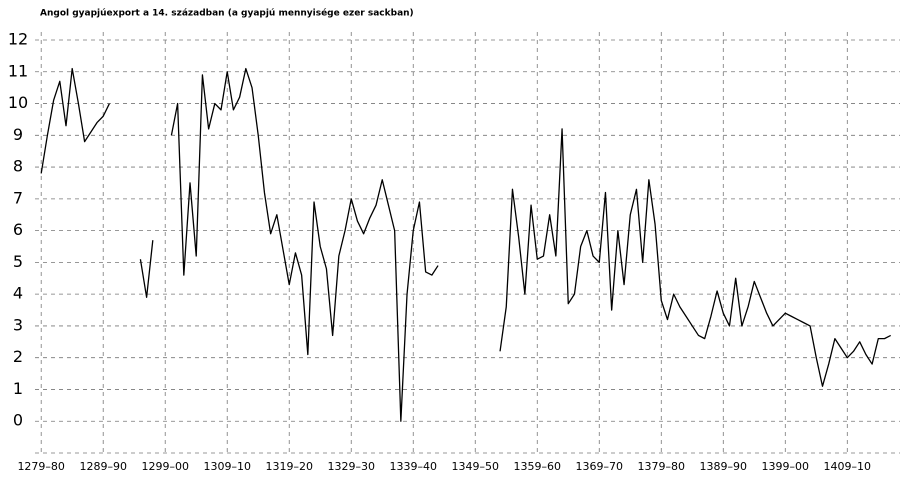 The height and width of the screenshot is (478, 900). I want to click on y-tick-label: 11, so click(18, 70).